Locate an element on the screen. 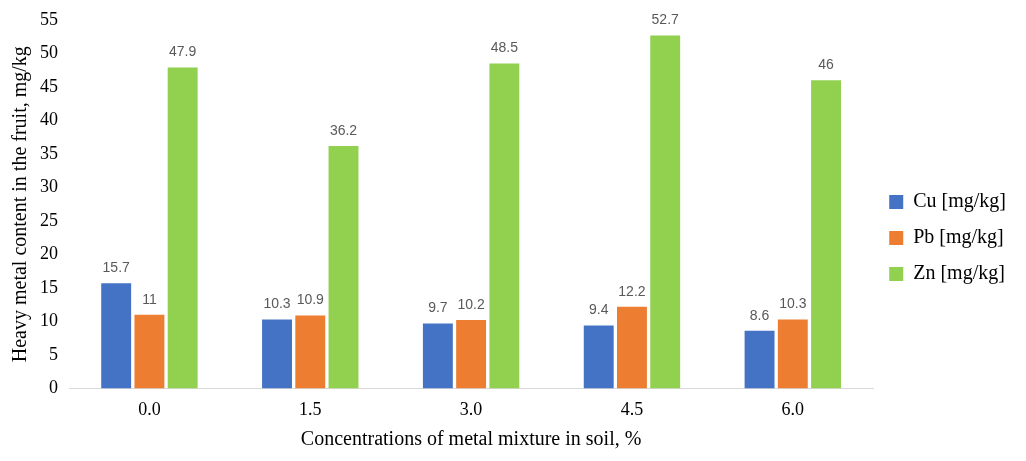 Image resolution: width=1026 pixels, height=461 pixels. y-tick-label: 45 is located at coordinates (49, 85).